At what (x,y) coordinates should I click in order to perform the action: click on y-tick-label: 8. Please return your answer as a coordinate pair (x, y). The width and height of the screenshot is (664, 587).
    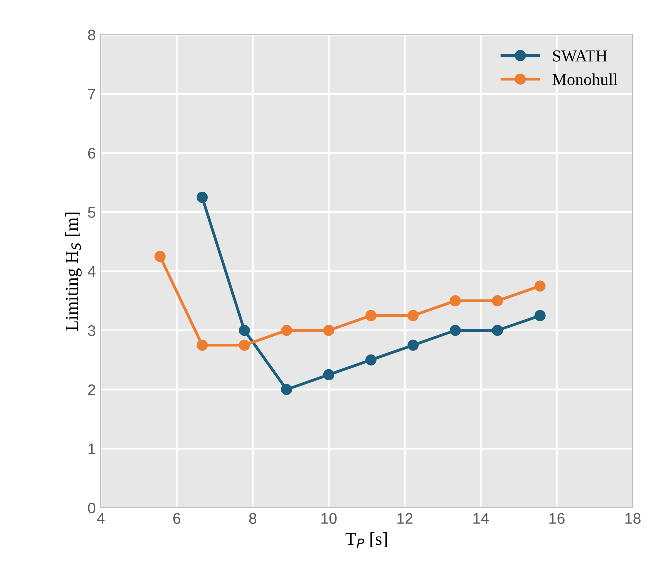
    Looking at the image, I should click on (92, 35).